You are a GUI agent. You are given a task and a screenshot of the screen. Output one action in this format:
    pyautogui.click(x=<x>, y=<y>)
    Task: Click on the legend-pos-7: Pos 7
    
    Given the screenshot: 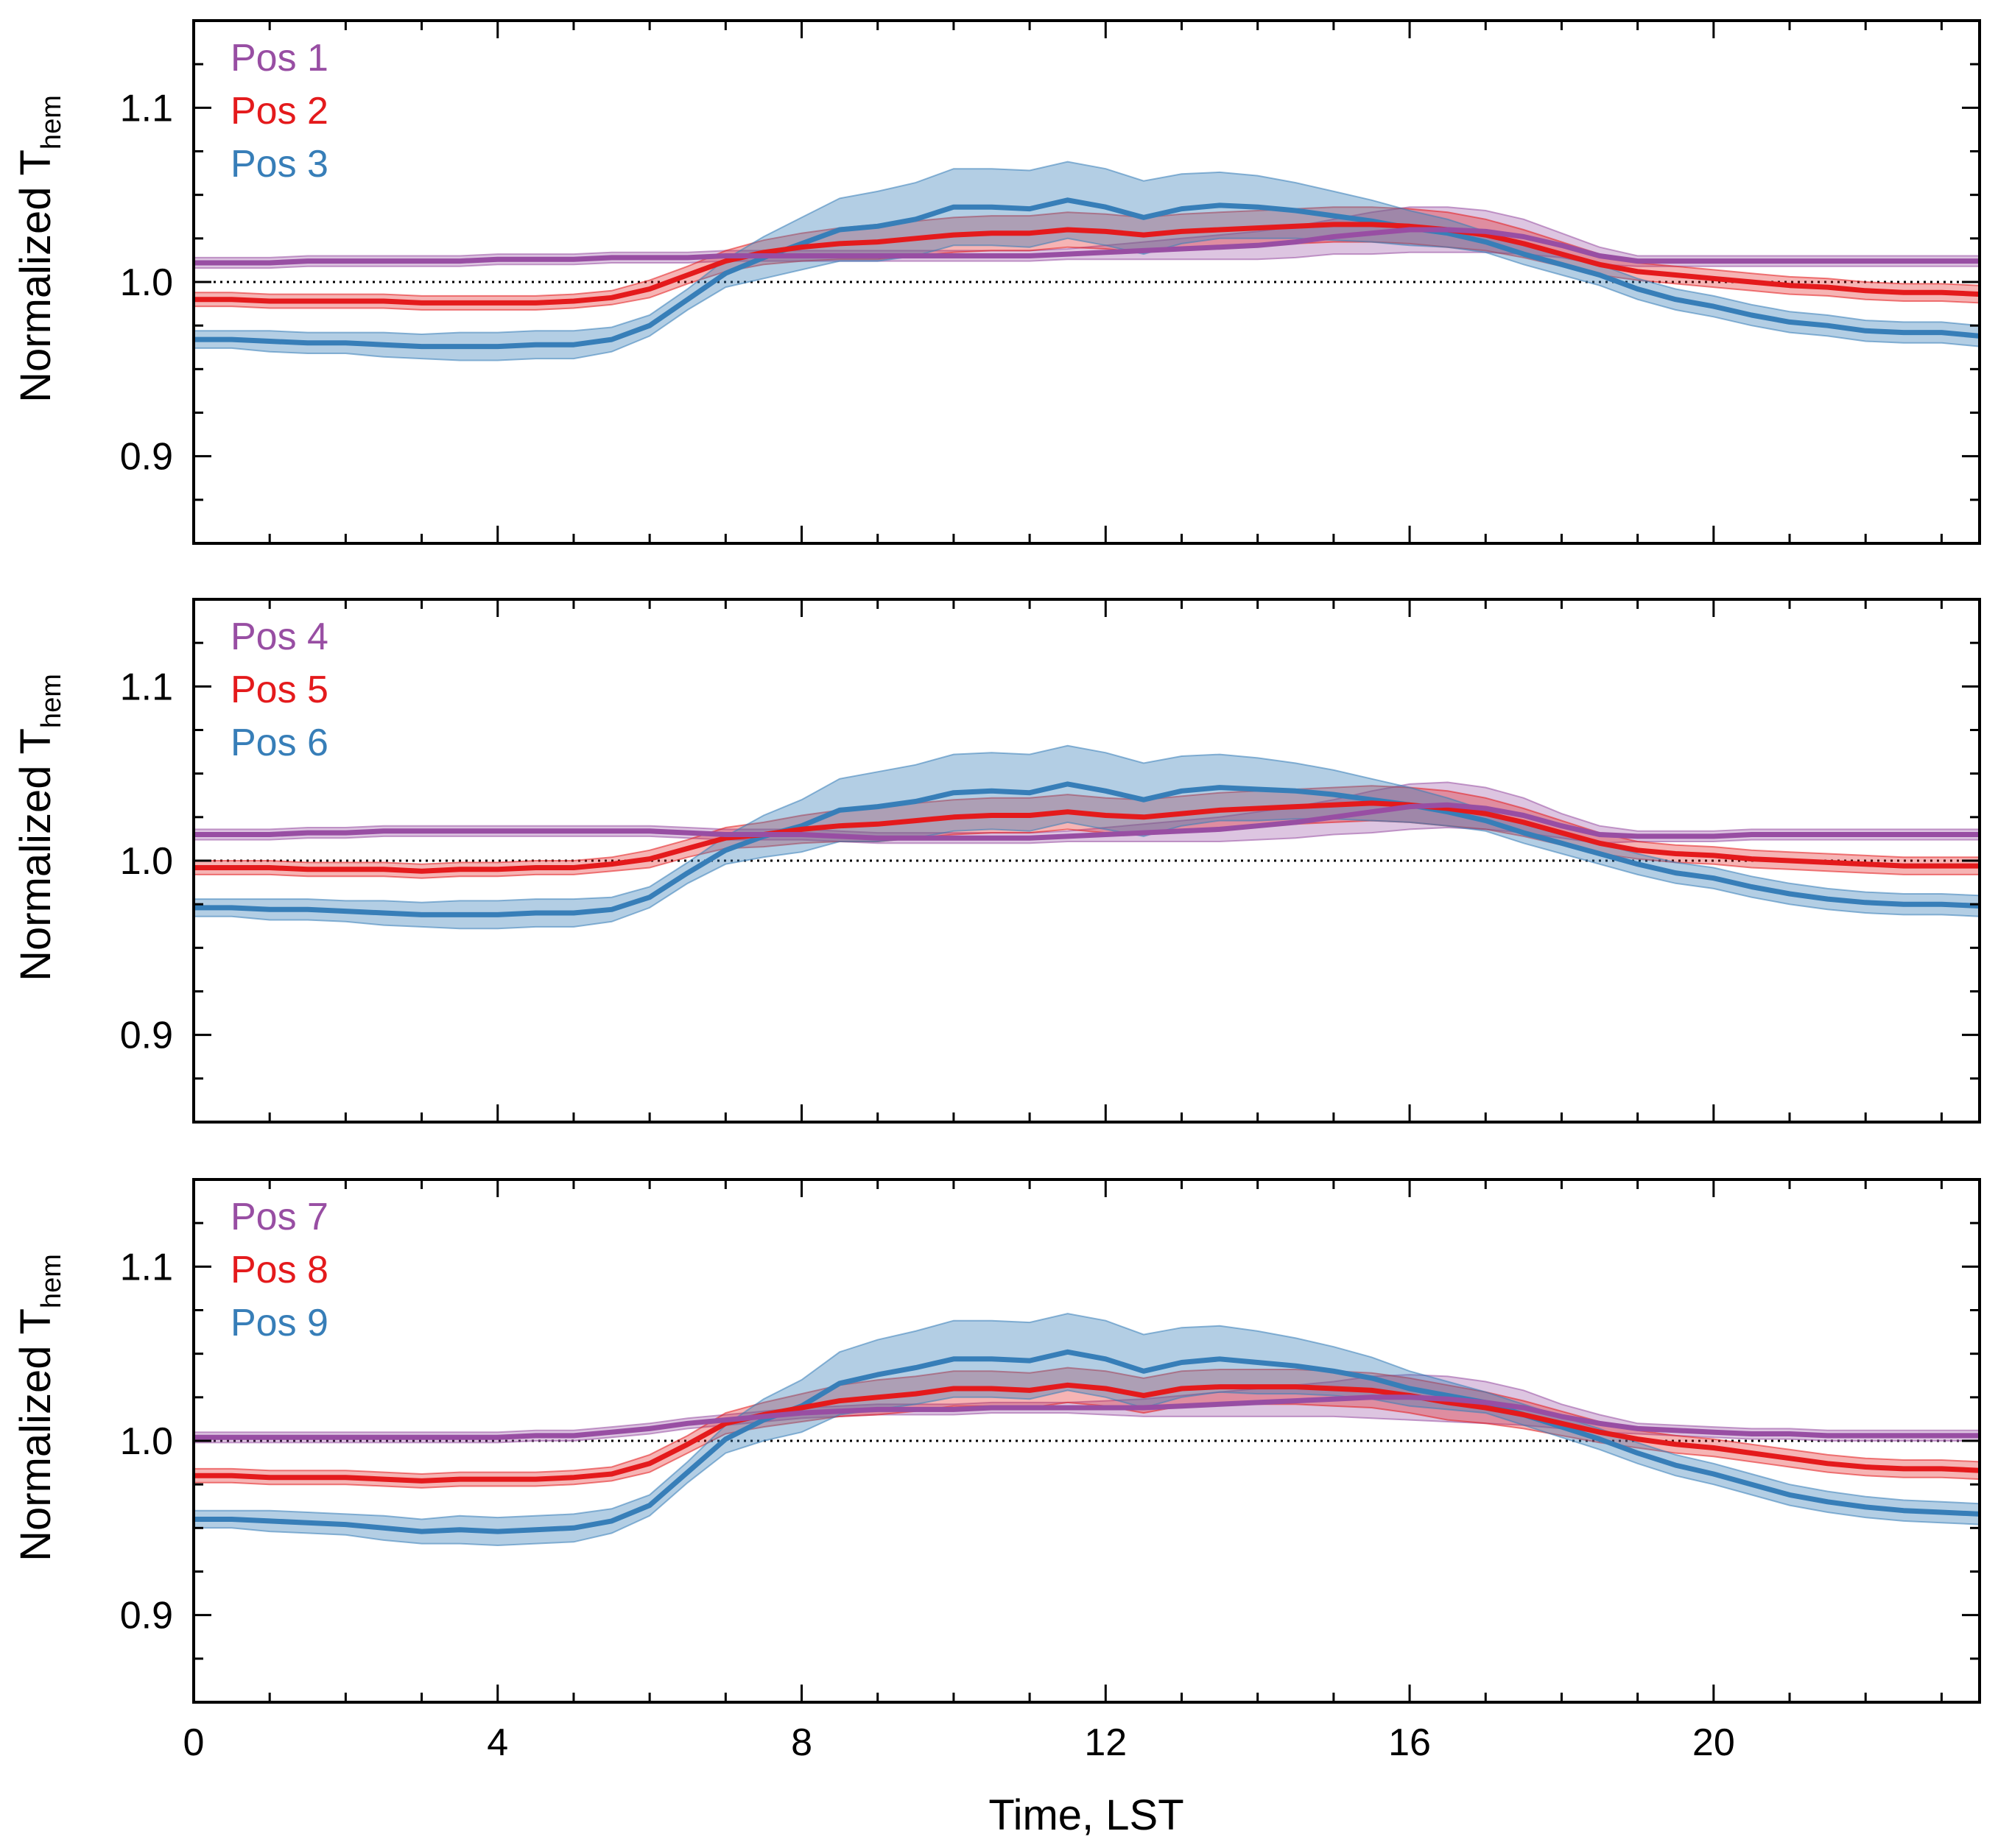 What is the action you would take?
    pyautogui.click(x=279, y=1217)
    